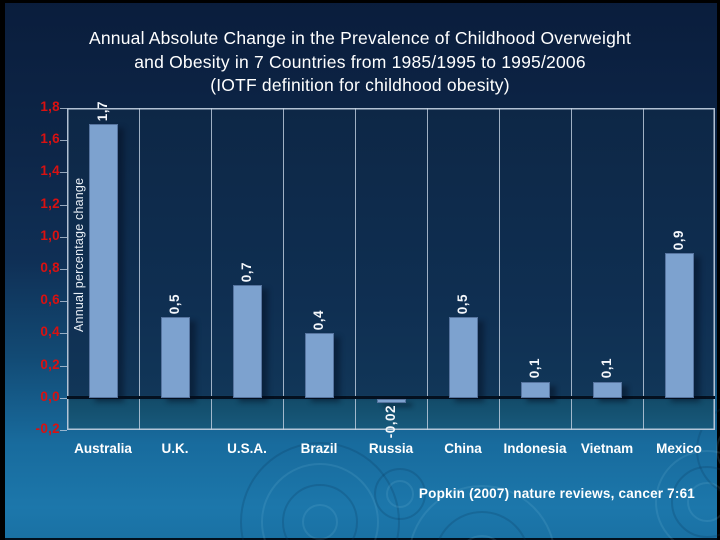  I want to click on y-axis-tick-label: 1,0, so click(50, 235).